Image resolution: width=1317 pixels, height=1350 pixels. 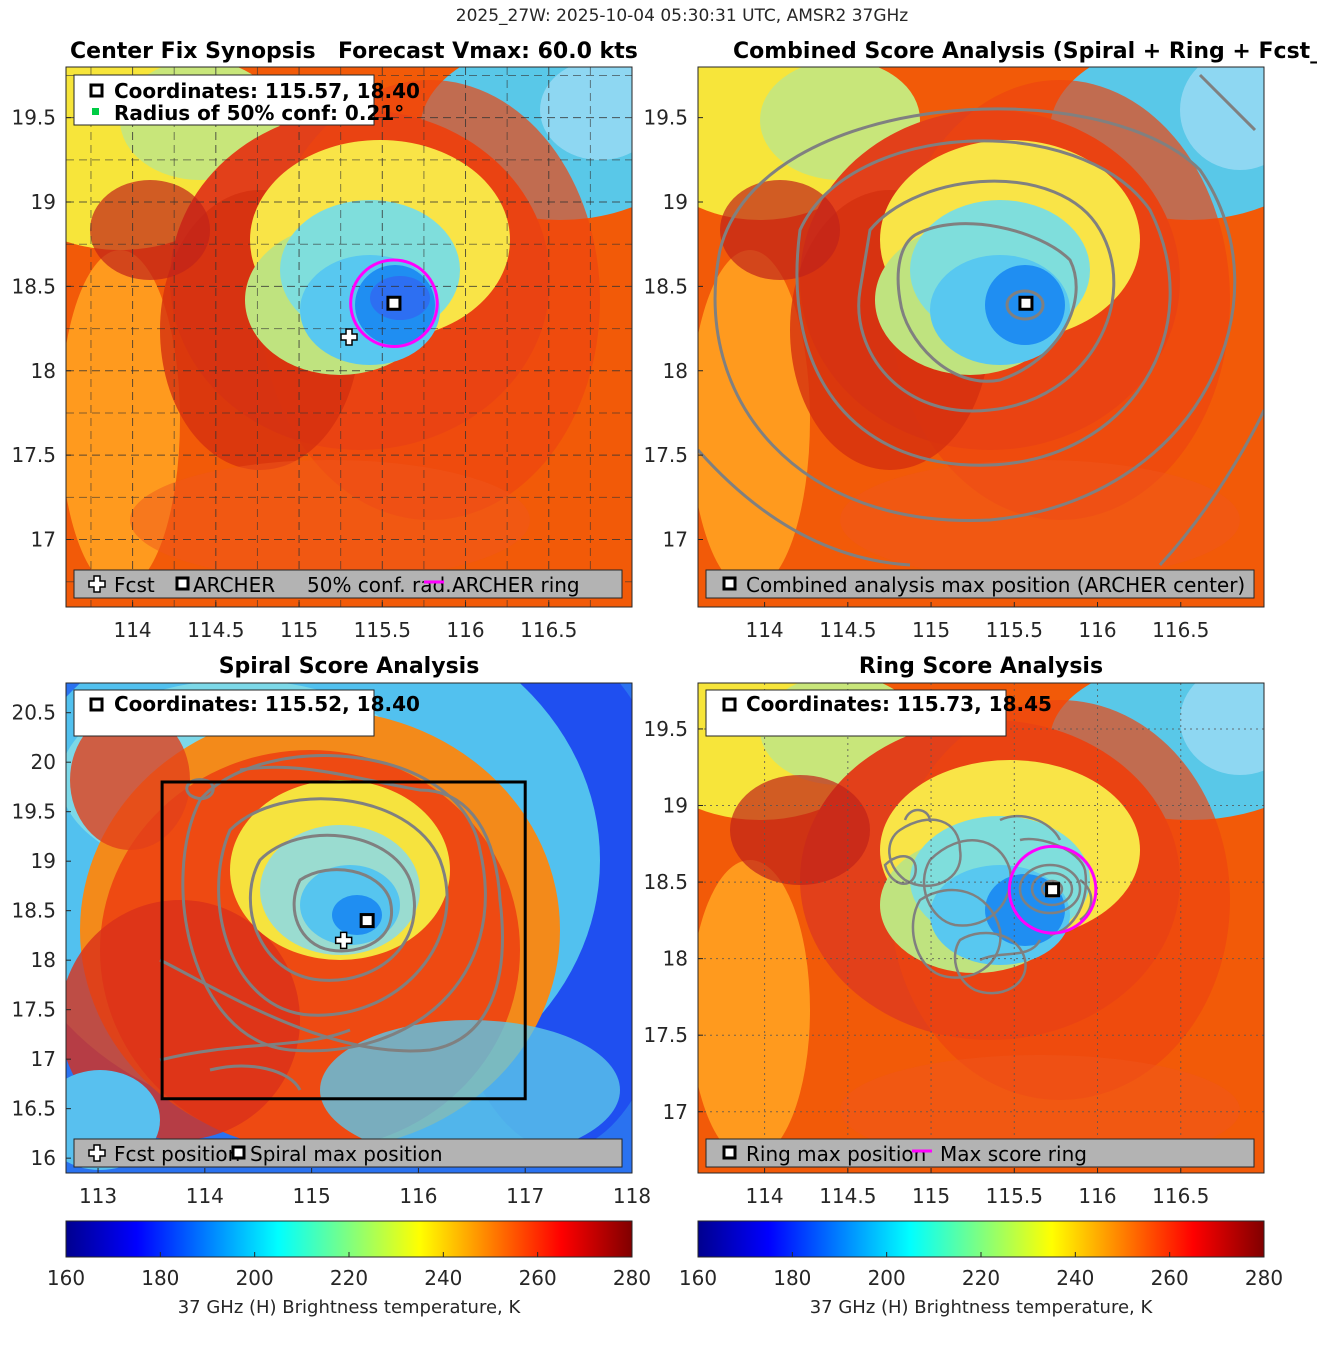 I want to click on spiral-max-legend-icon, so click(x=238, y=1152).